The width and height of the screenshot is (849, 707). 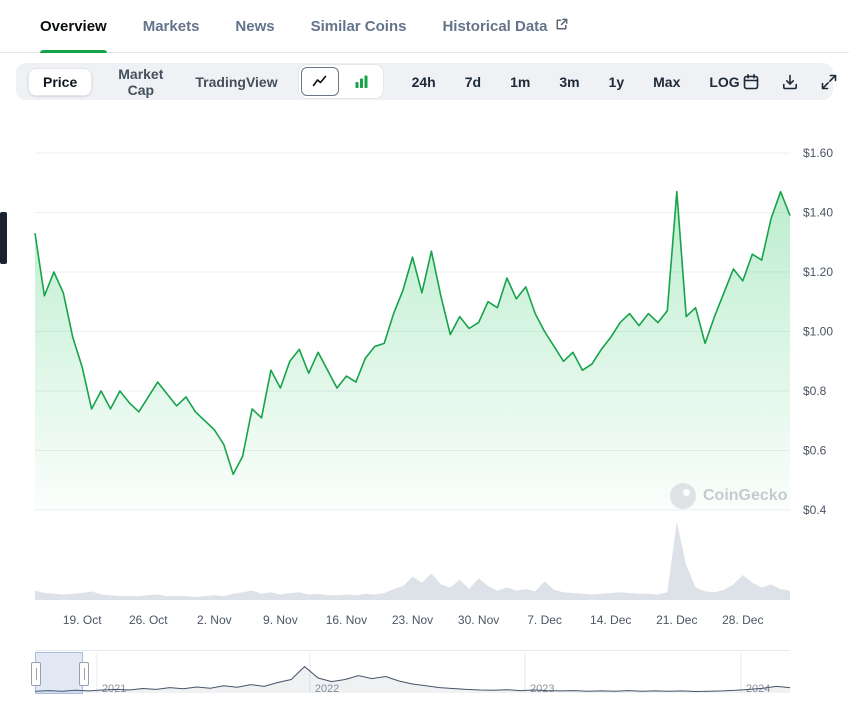 What do you see at coordinates (818, 153) in the screenshot?
I see `y-axis-label: $1.60` at bounding box center [818, 153].